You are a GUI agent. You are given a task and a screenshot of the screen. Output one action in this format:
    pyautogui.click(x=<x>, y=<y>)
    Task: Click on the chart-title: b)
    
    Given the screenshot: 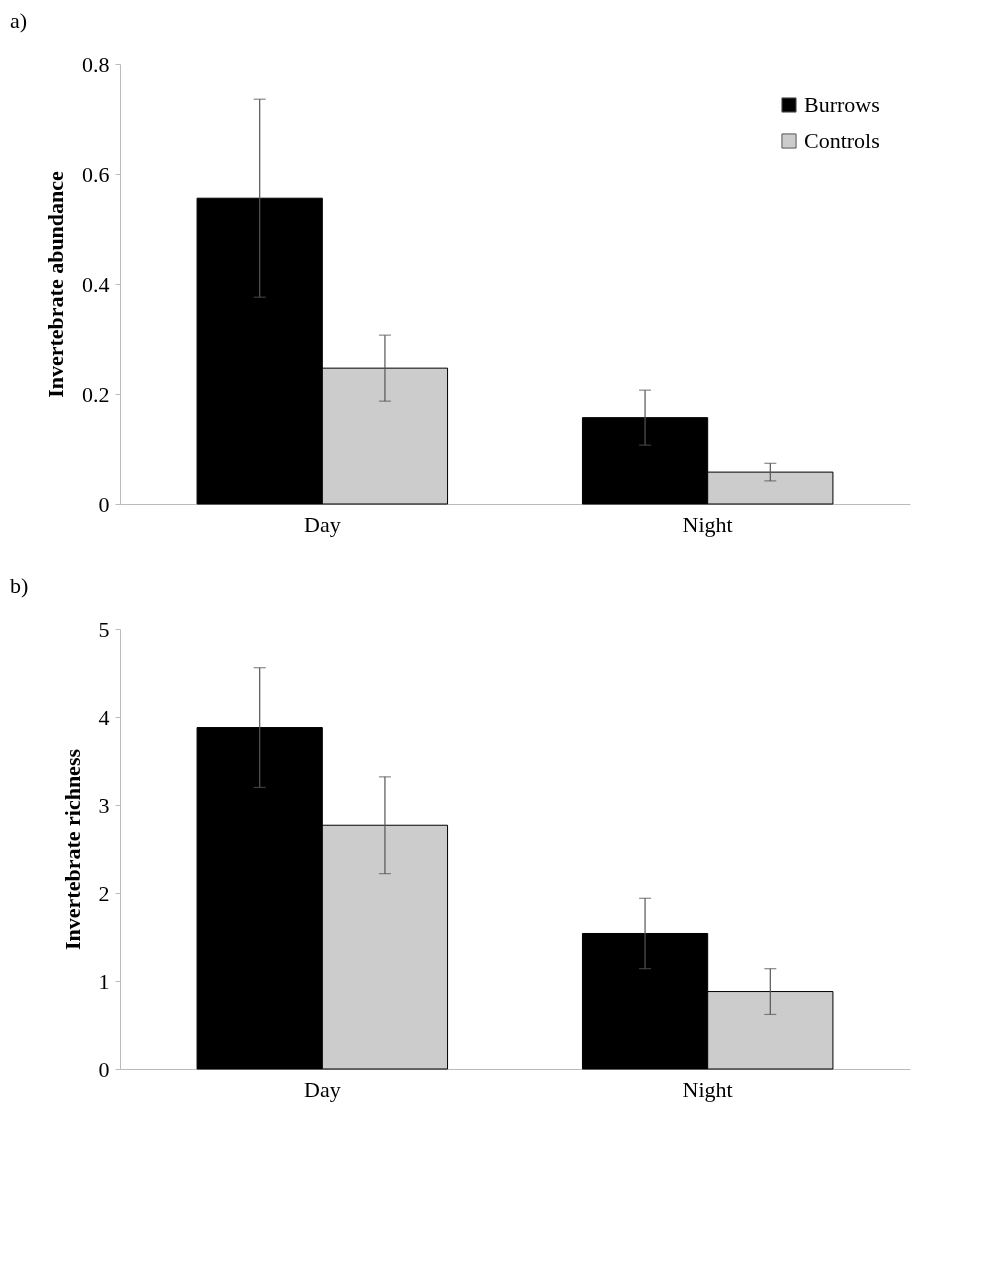 What is the action you would take?
    pyautogui.click(x=19, y=585)
    